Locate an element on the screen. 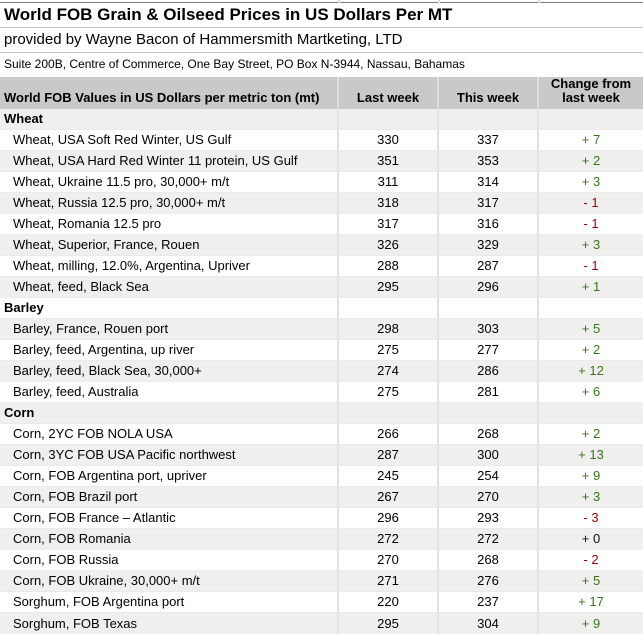  change-value: + 2 is located at coordinates (591, 161).